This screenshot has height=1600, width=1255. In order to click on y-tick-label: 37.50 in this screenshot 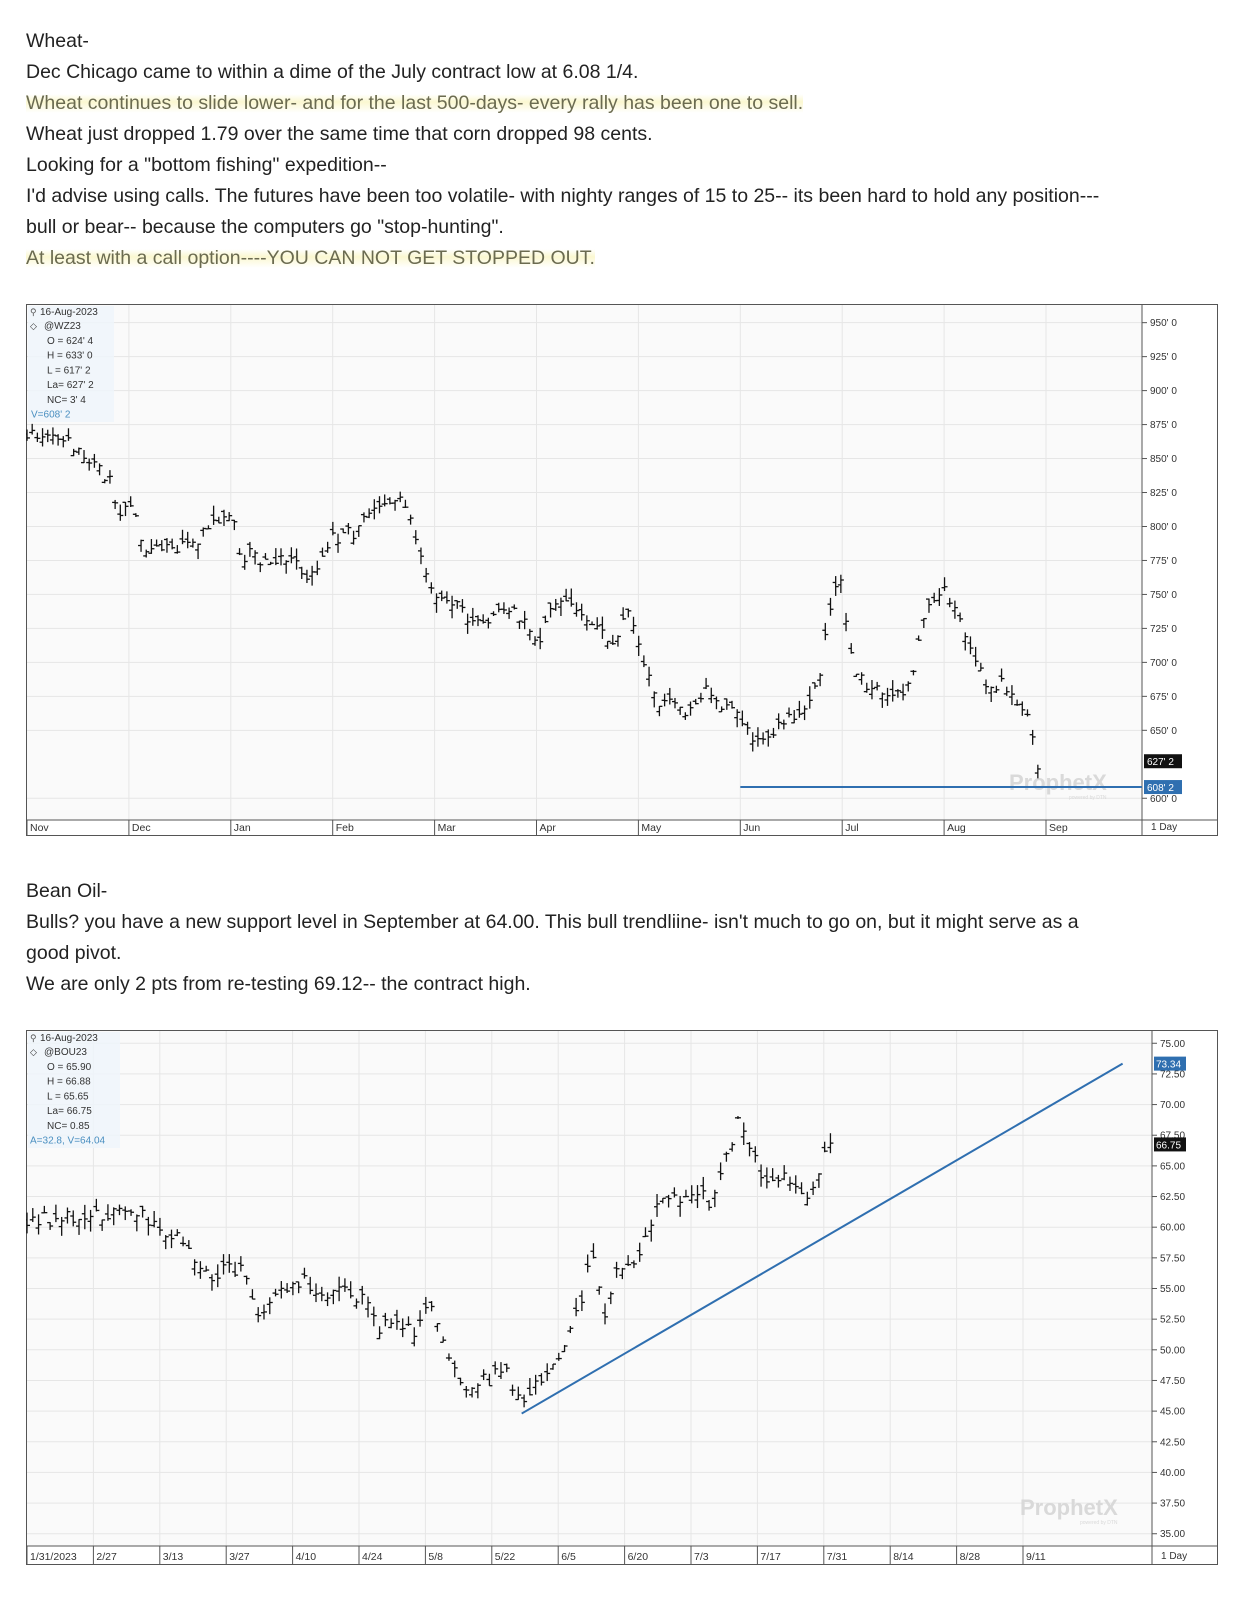, I will do `click(1172, 1504)`.